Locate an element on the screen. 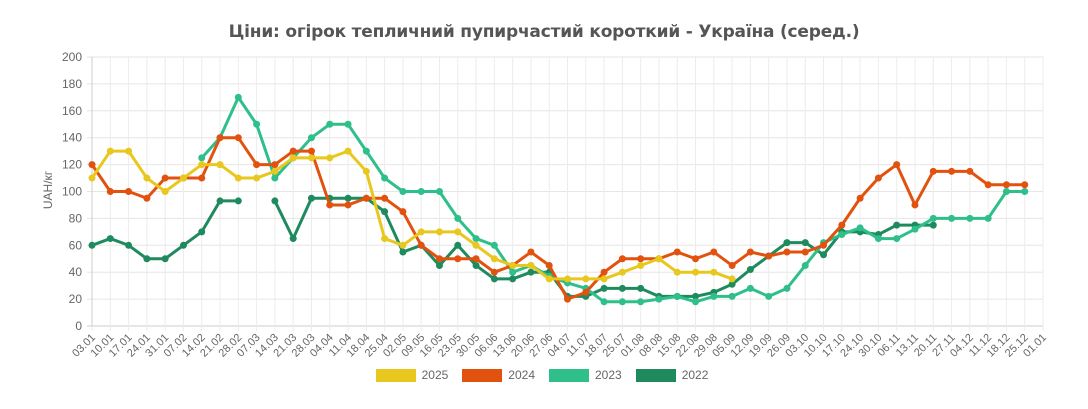  legend-item-2023: 2023 is located at coordinates (587, 375).